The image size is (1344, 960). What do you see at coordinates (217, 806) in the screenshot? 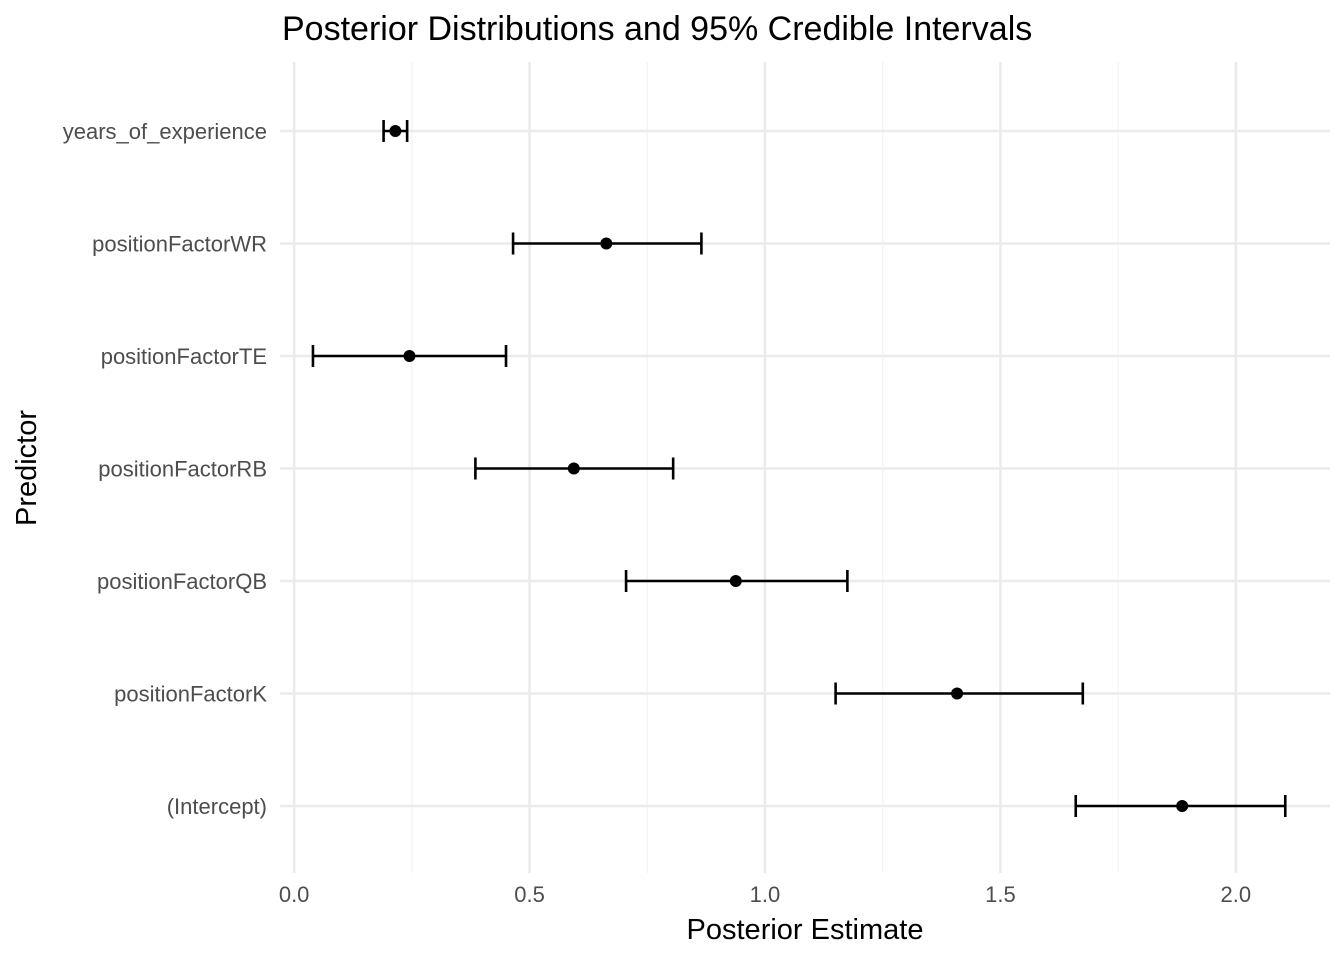
I see `y-tick-label: (Intercept)` at bounding box center [217, 806].